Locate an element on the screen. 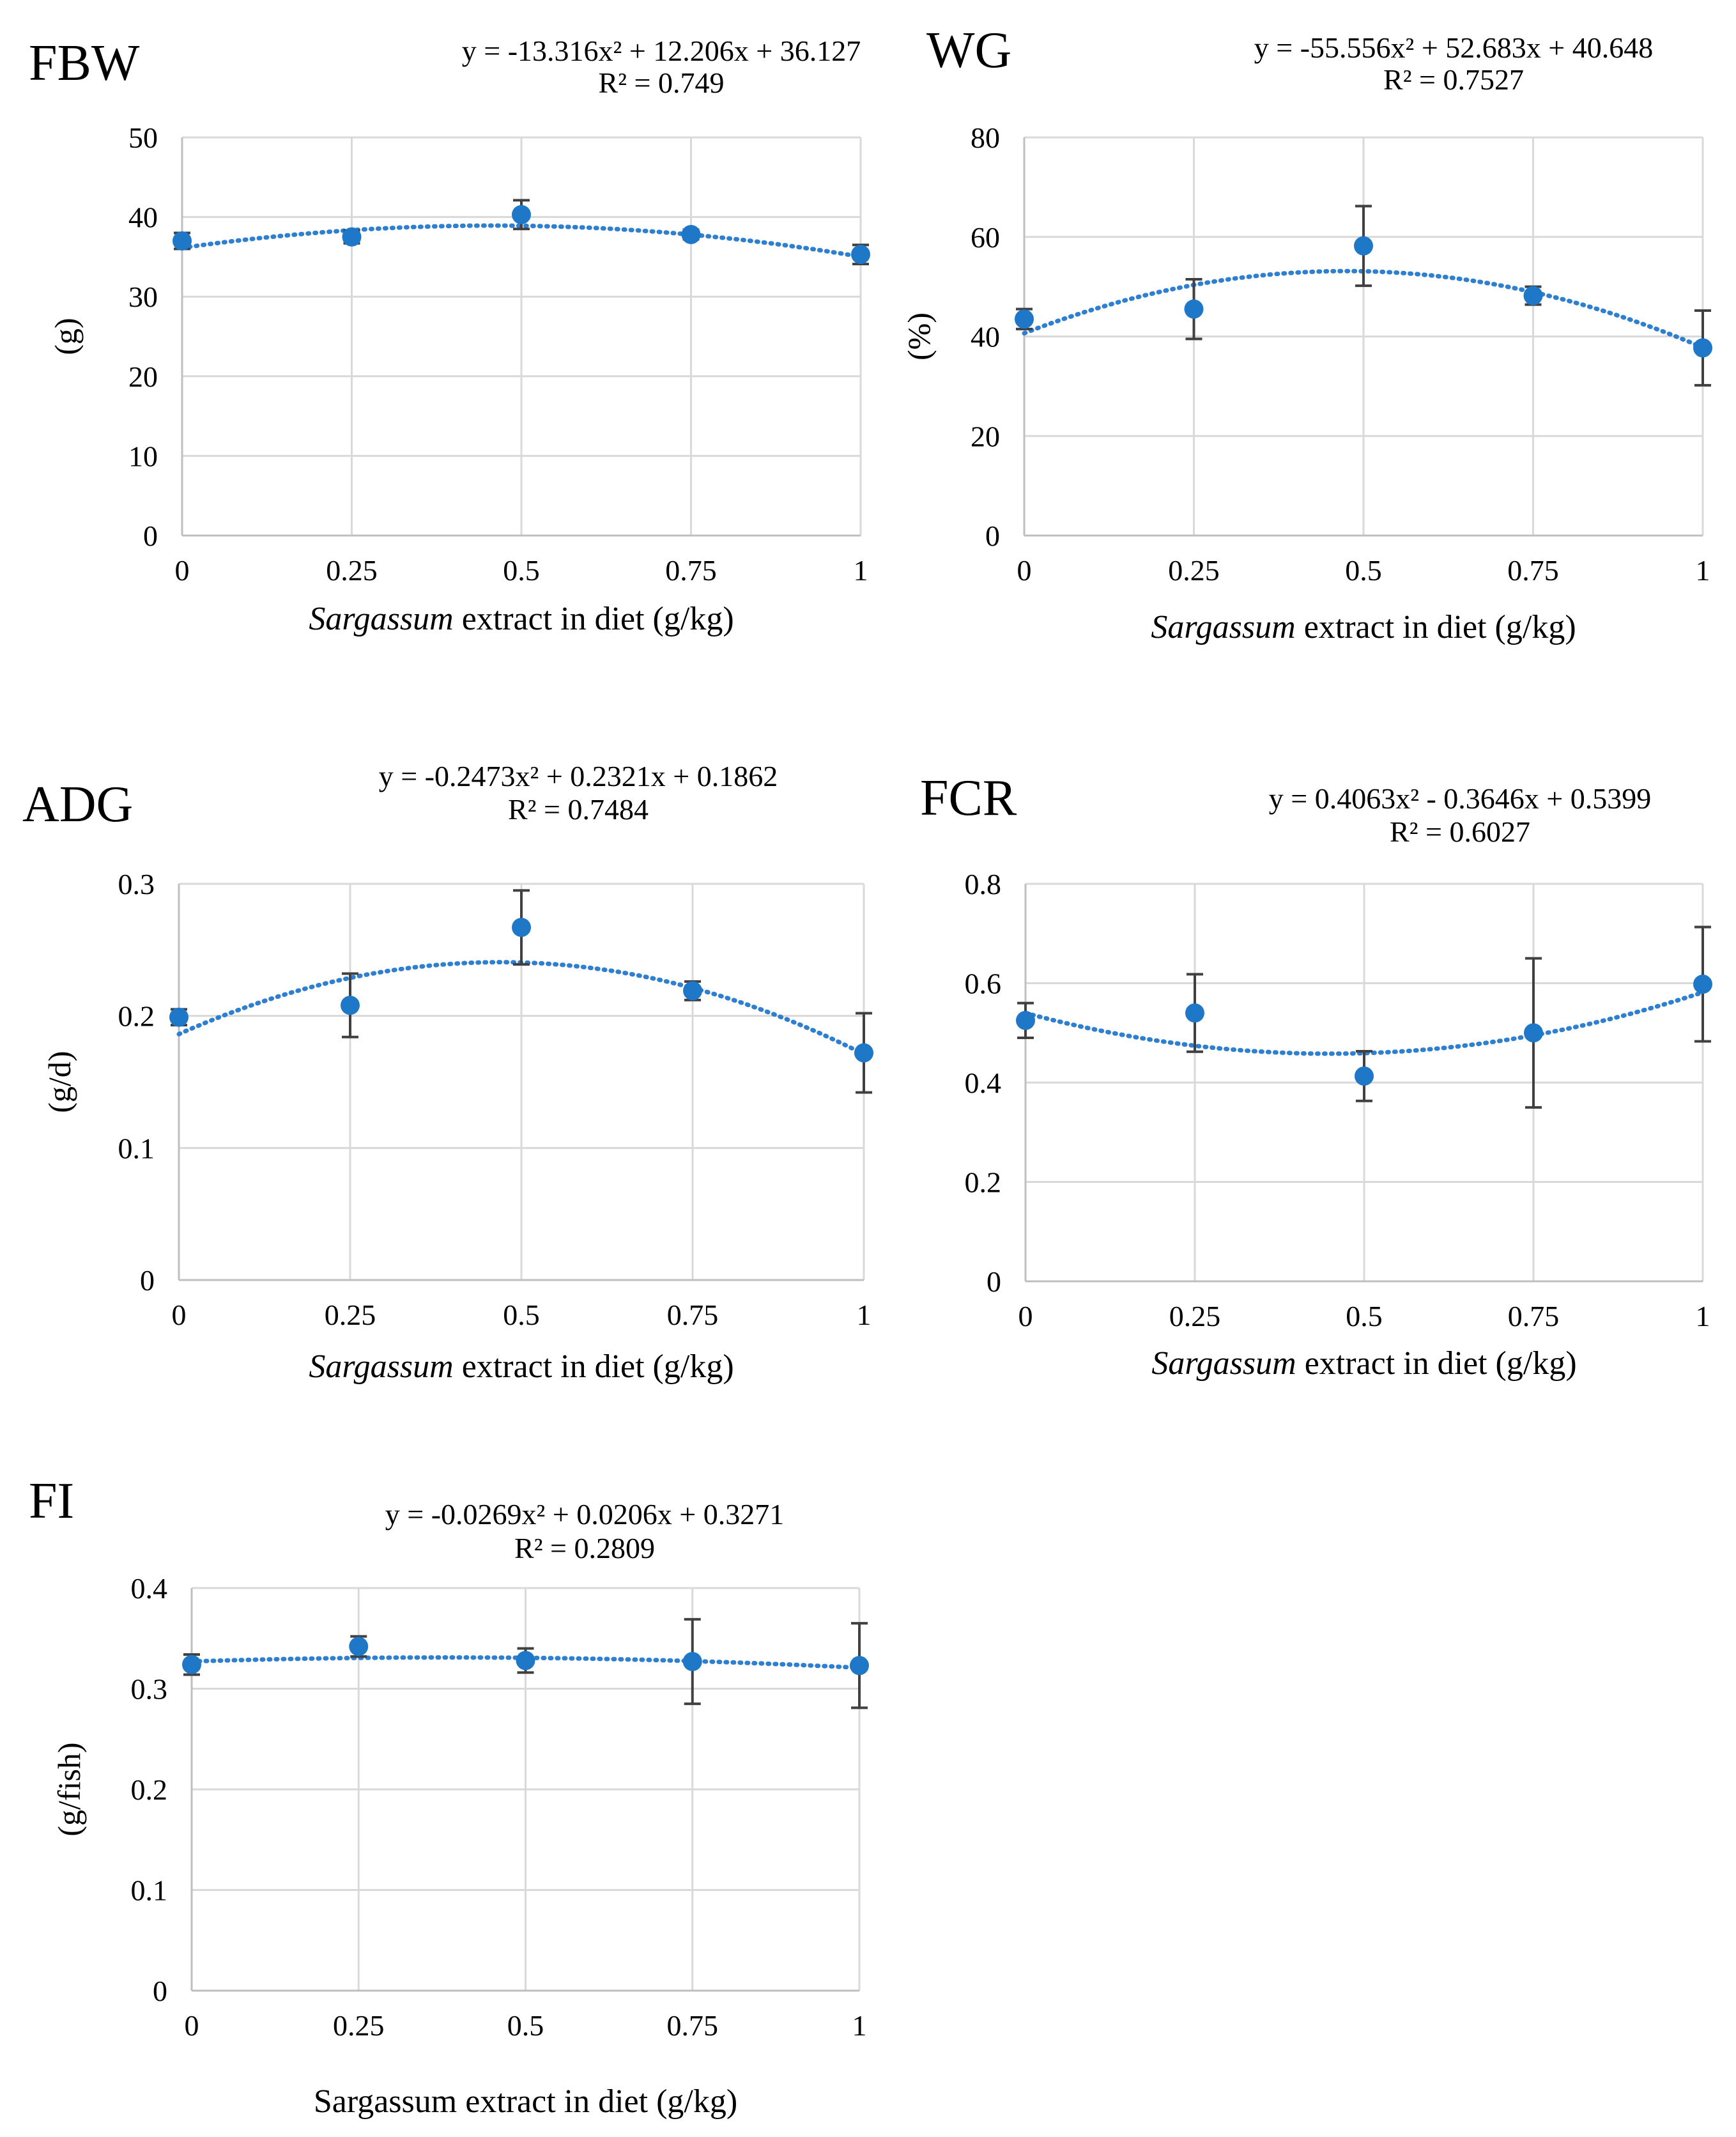 This screenshot has width=1736, height=2137. wg-xtick-label: 0.5 is located at coordinates (1363, 570).